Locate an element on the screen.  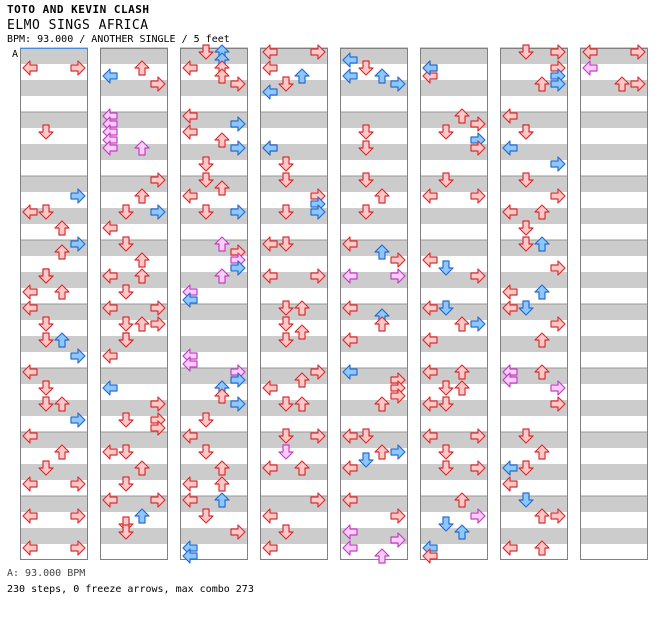
bpm-change-marker: A is located at coordinates (15, 54).